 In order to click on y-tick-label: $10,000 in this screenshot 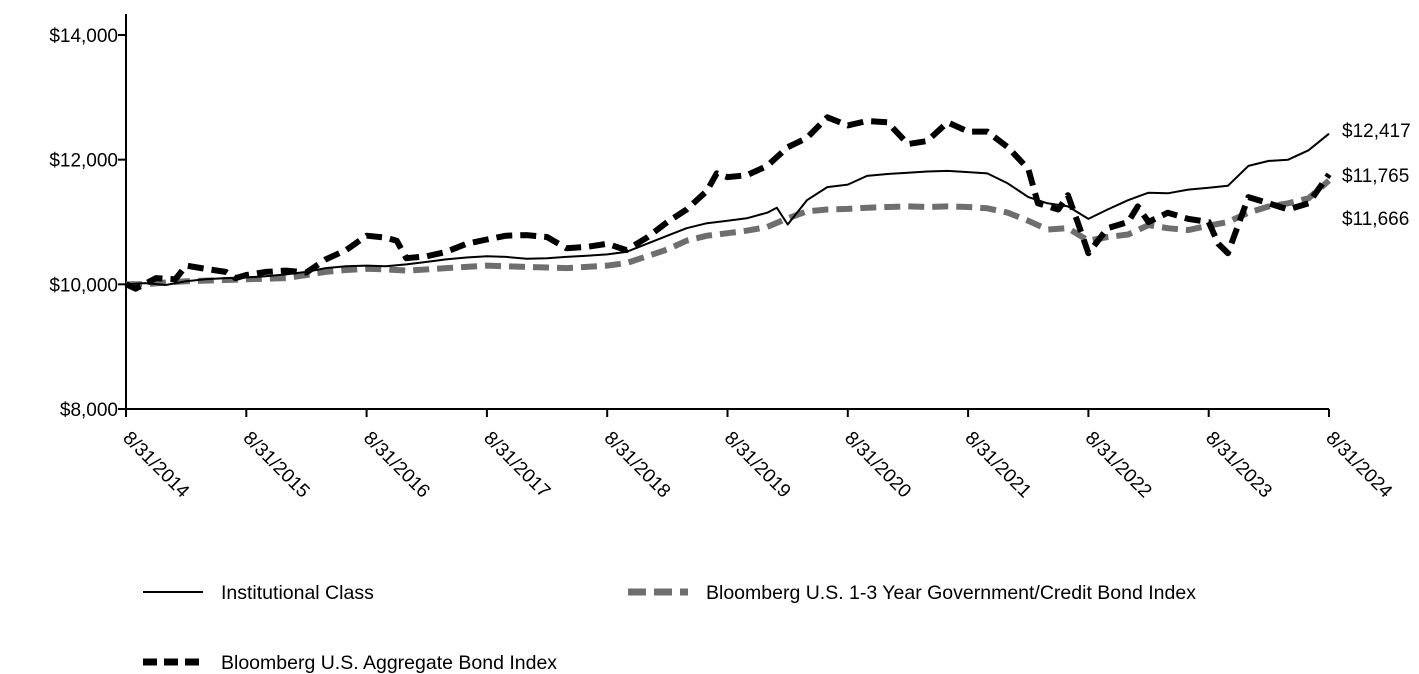, I will do `click(83, 285)`.